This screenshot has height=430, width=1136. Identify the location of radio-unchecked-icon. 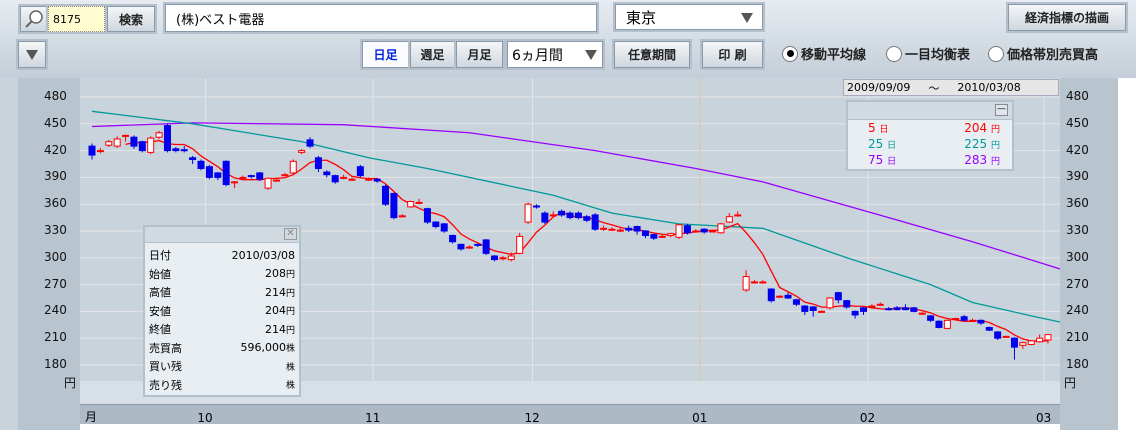
(894, 53).